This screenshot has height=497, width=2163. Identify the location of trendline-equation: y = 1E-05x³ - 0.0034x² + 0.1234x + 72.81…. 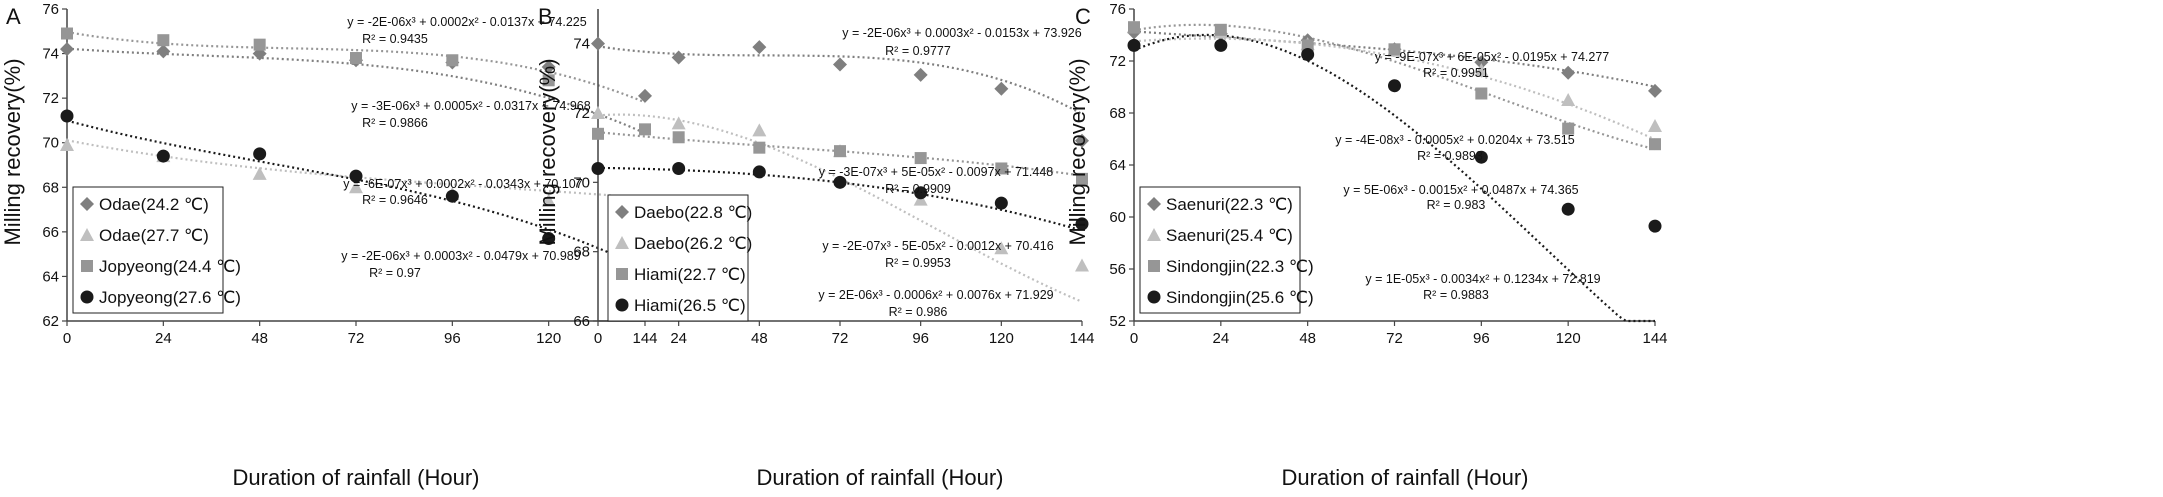
(1482, 279).